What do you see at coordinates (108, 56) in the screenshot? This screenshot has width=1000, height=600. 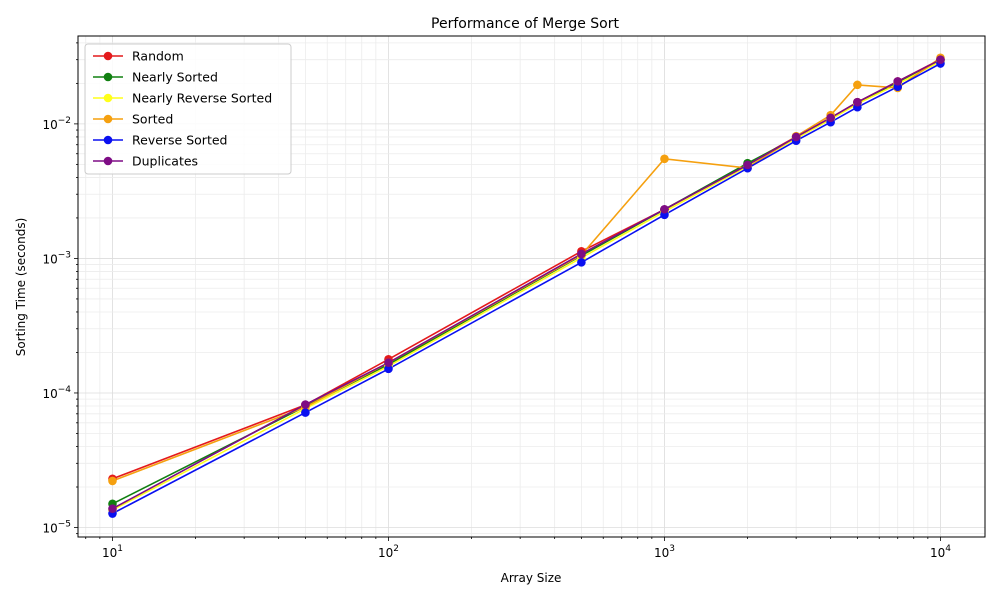 I see `legend-marker-random` at bounding box center [108, 56].